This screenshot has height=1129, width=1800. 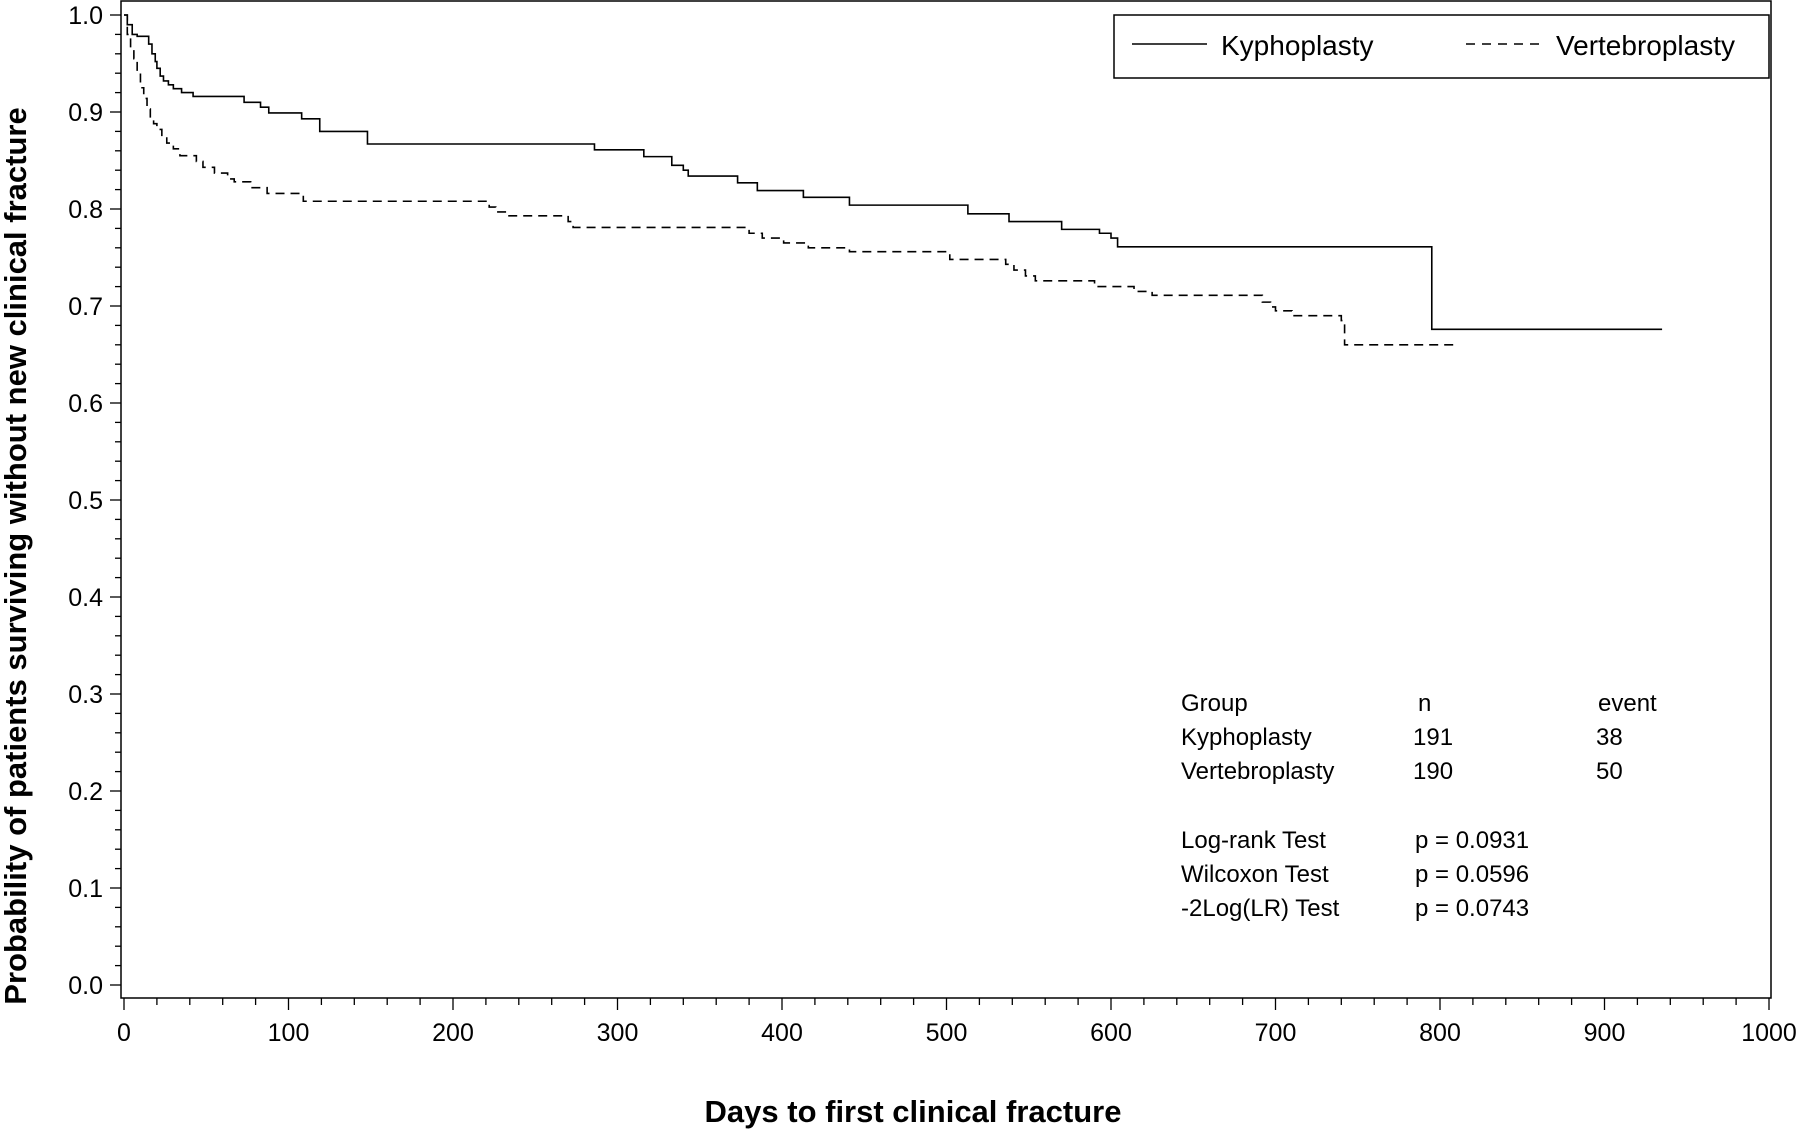 I want to click on stats-row-vertebroplasty-n: 190, so click(x=1433, y=771).